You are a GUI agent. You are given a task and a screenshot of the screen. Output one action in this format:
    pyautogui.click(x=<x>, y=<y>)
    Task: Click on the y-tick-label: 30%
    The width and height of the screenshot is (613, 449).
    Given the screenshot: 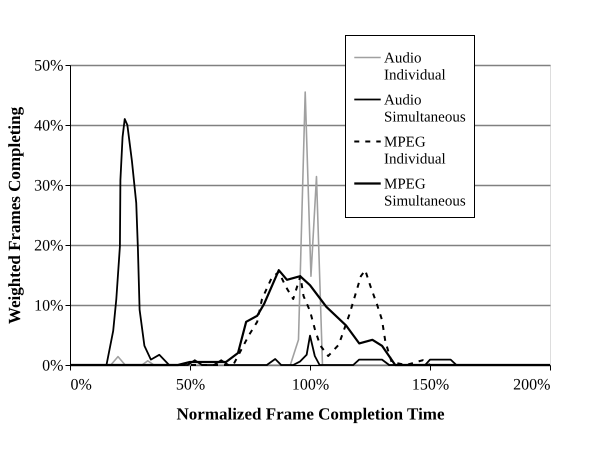 What is the action you would take?
    pyautogui.click(x=49, y=186)
    